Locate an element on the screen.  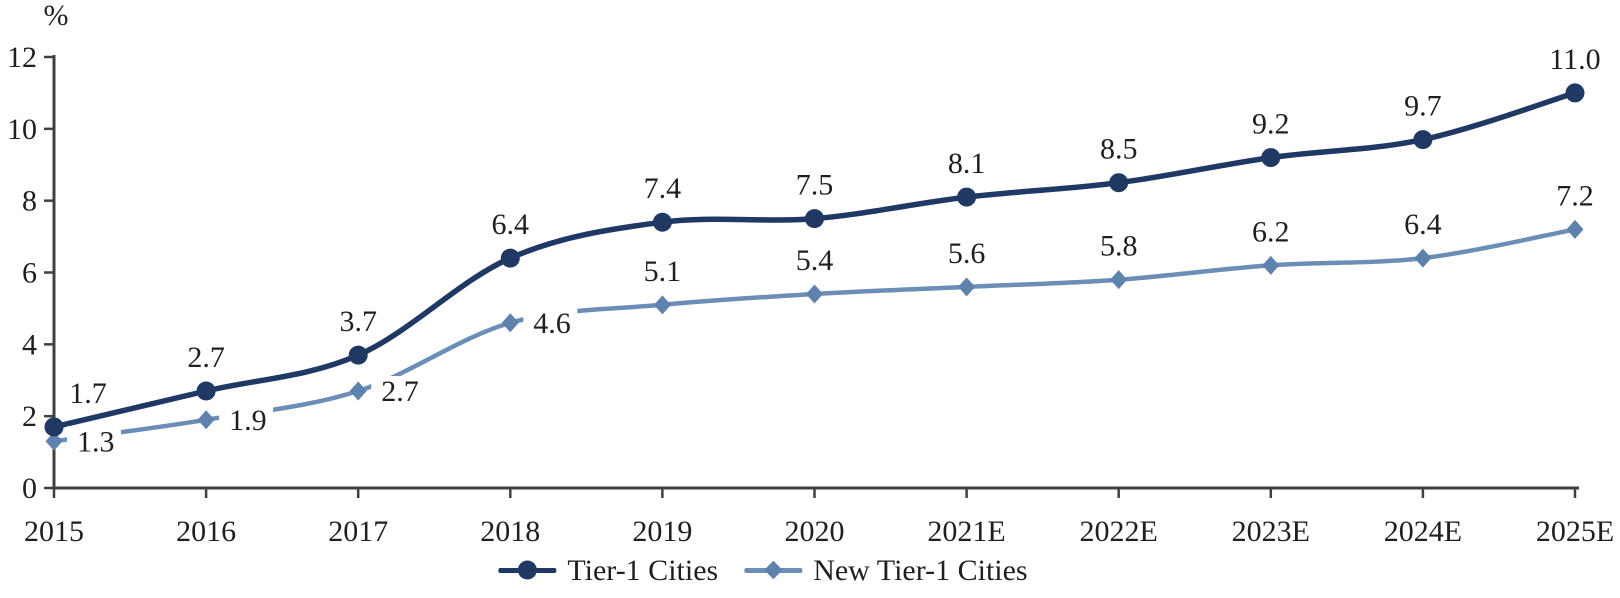
data-point-tier-1-cities-2022e is located at coordinates (1119, 183).